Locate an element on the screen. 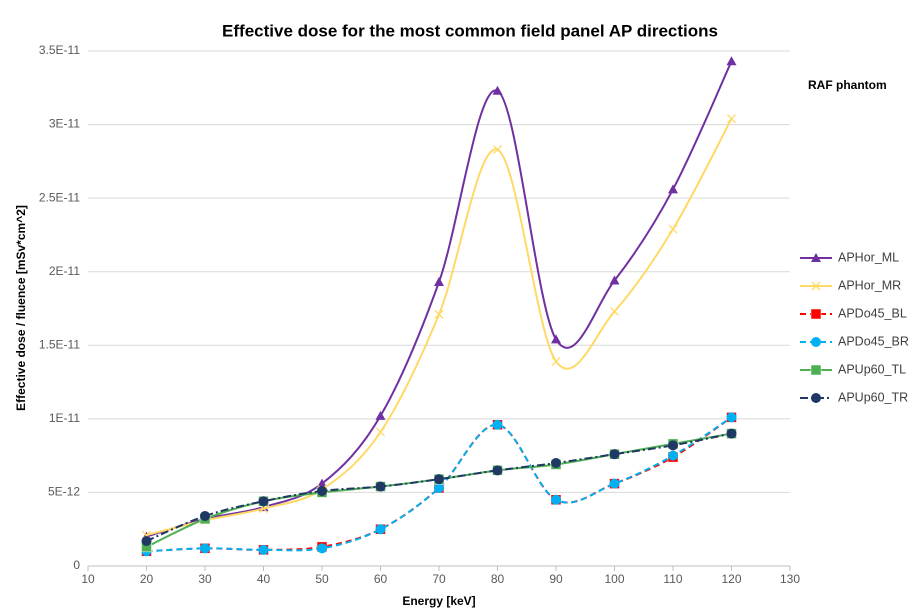 Image resolution: width=916 pixels, height=610 pixels. x-tick-label: 80 is located at coordinates (498, 579).